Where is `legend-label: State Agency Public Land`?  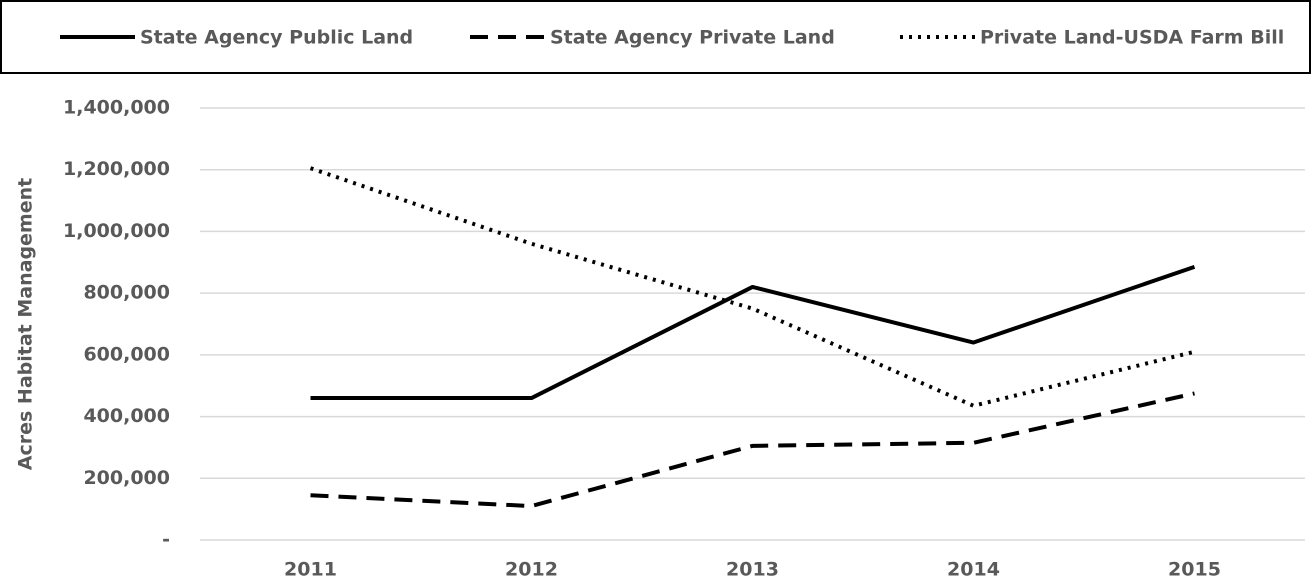
legend-label: State Agency Public Land is located at coordinates (276, 38).